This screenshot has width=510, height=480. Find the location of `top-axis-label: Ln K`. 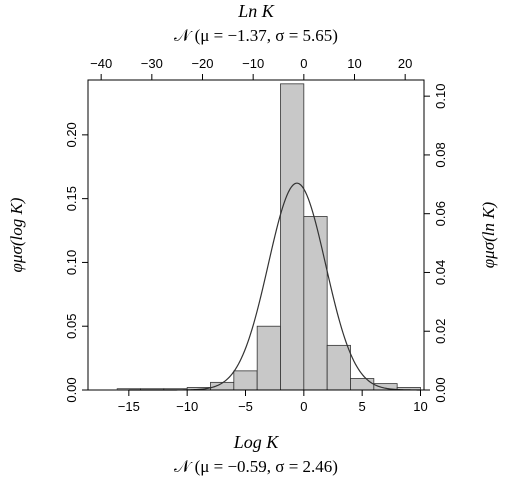

top-axis-label: Ln K is located at coordinates (256, 11).